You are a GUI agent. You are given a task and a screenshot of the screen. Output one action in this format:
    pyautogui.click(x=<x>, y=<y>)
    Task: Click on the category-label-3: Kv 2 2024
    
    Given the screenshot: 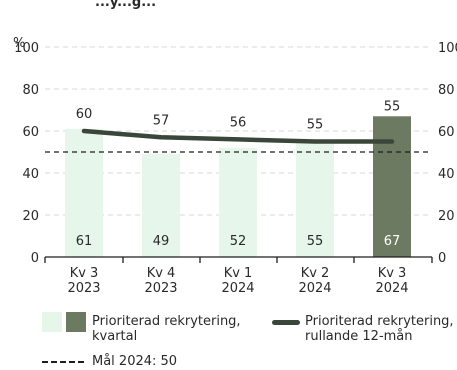 What is the action you would take?
    pyautogui.click(x=314, y=281)
    